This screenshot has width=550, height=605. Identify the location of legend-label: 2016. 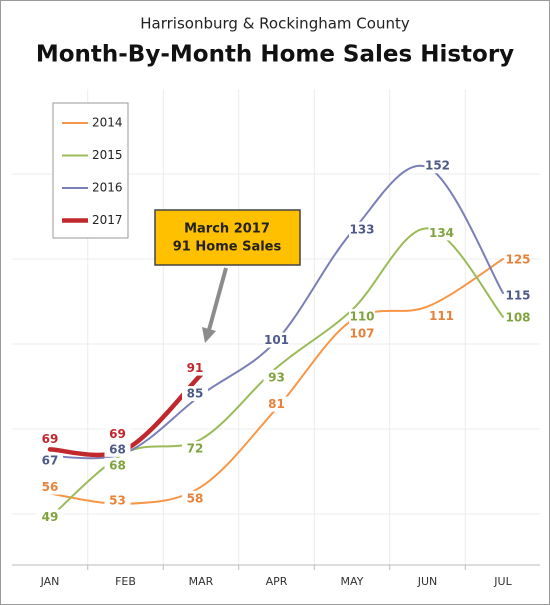
(107, 188).